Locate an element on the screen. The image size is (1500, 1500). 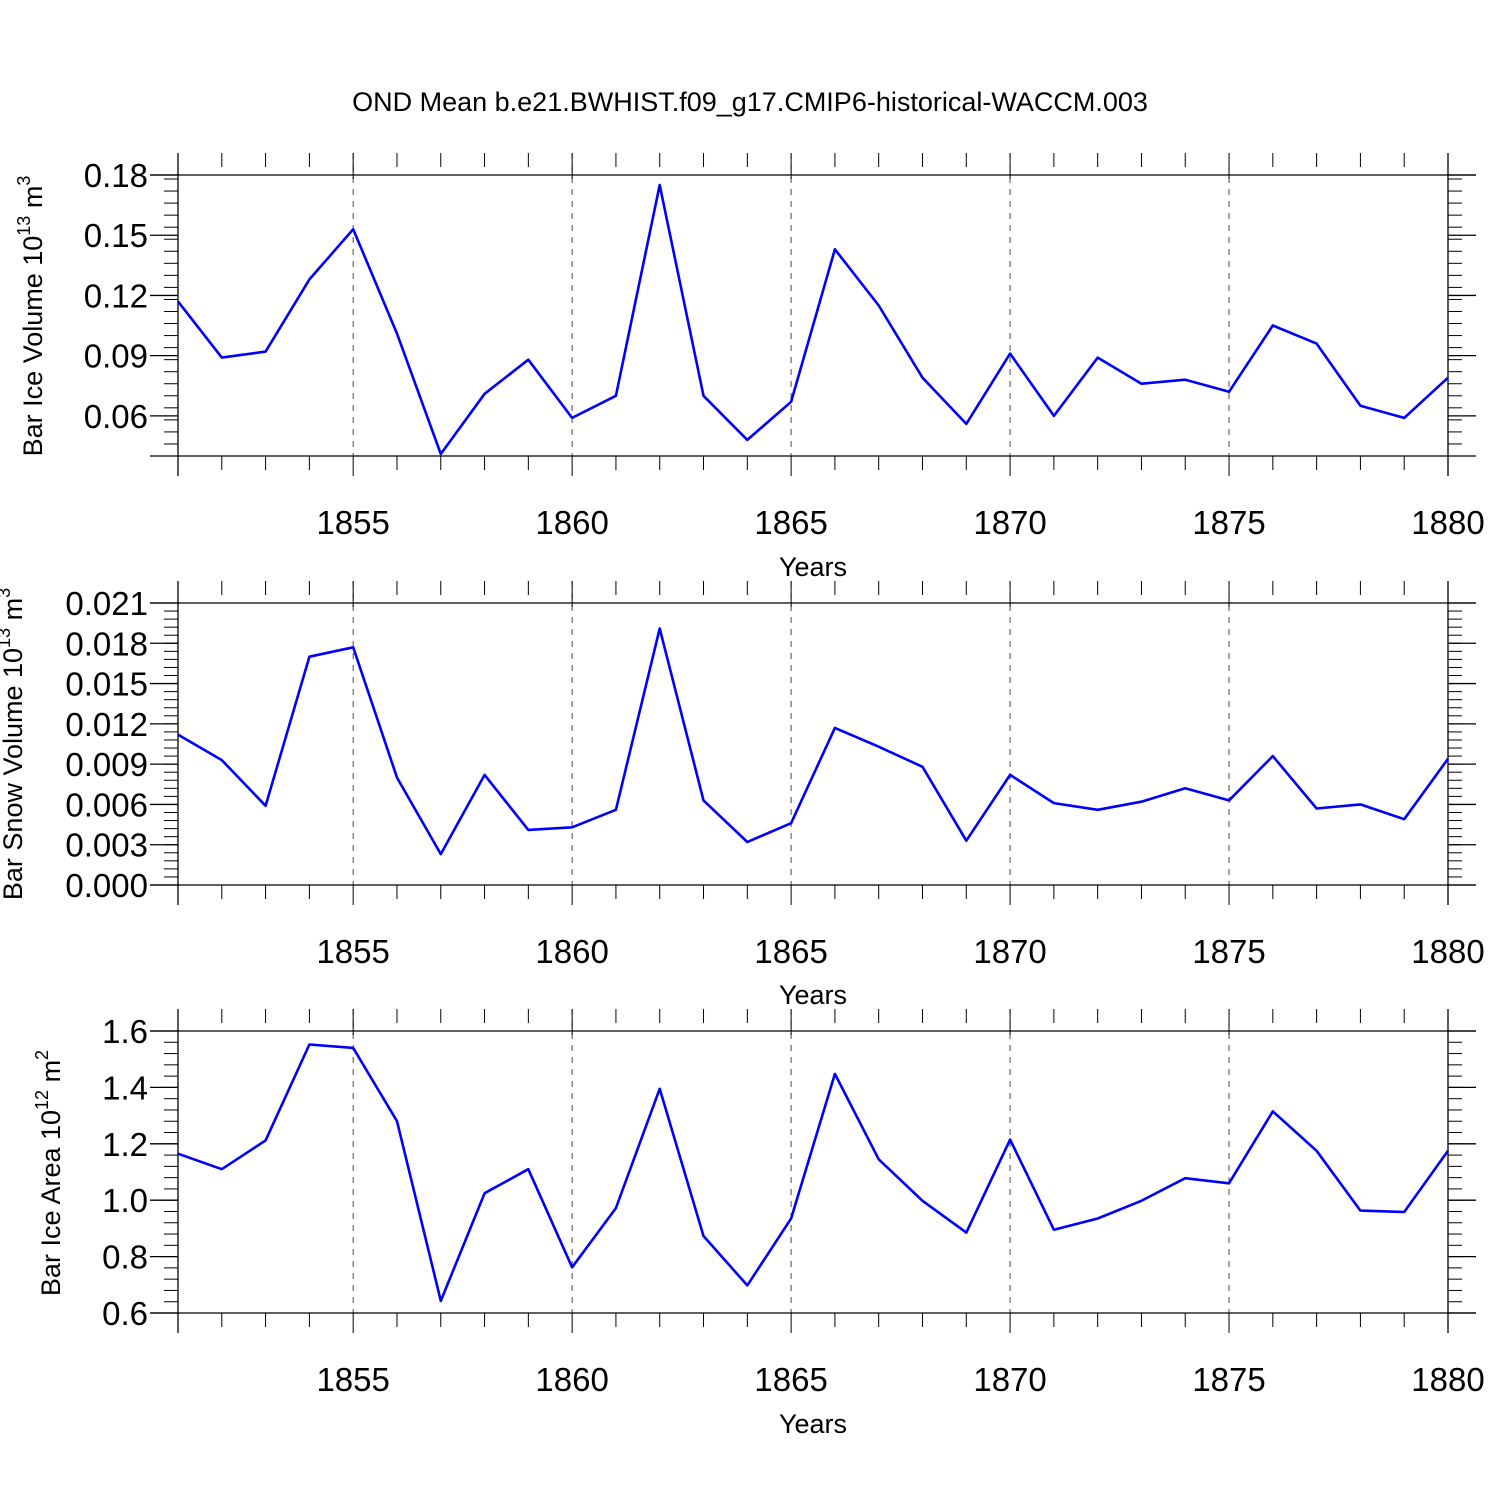
p2-xtick-label: 1870 is located at coordinates (1009, 1379).